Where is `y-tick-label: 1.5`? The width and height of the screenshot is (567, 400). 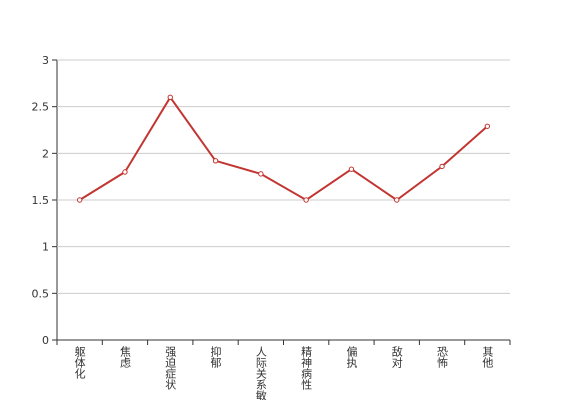 y-tick-label: 1.5 is located at coordinates (41, 200).